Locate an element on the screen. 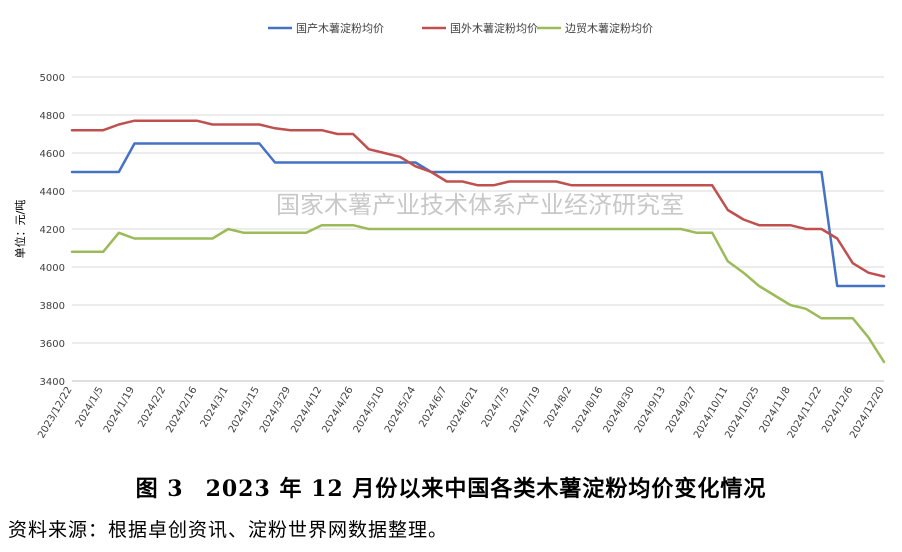 The width and height of the screenshot is (902, 552). x-tick-label: 2024/10/25 is located at coordinates (742, 412).